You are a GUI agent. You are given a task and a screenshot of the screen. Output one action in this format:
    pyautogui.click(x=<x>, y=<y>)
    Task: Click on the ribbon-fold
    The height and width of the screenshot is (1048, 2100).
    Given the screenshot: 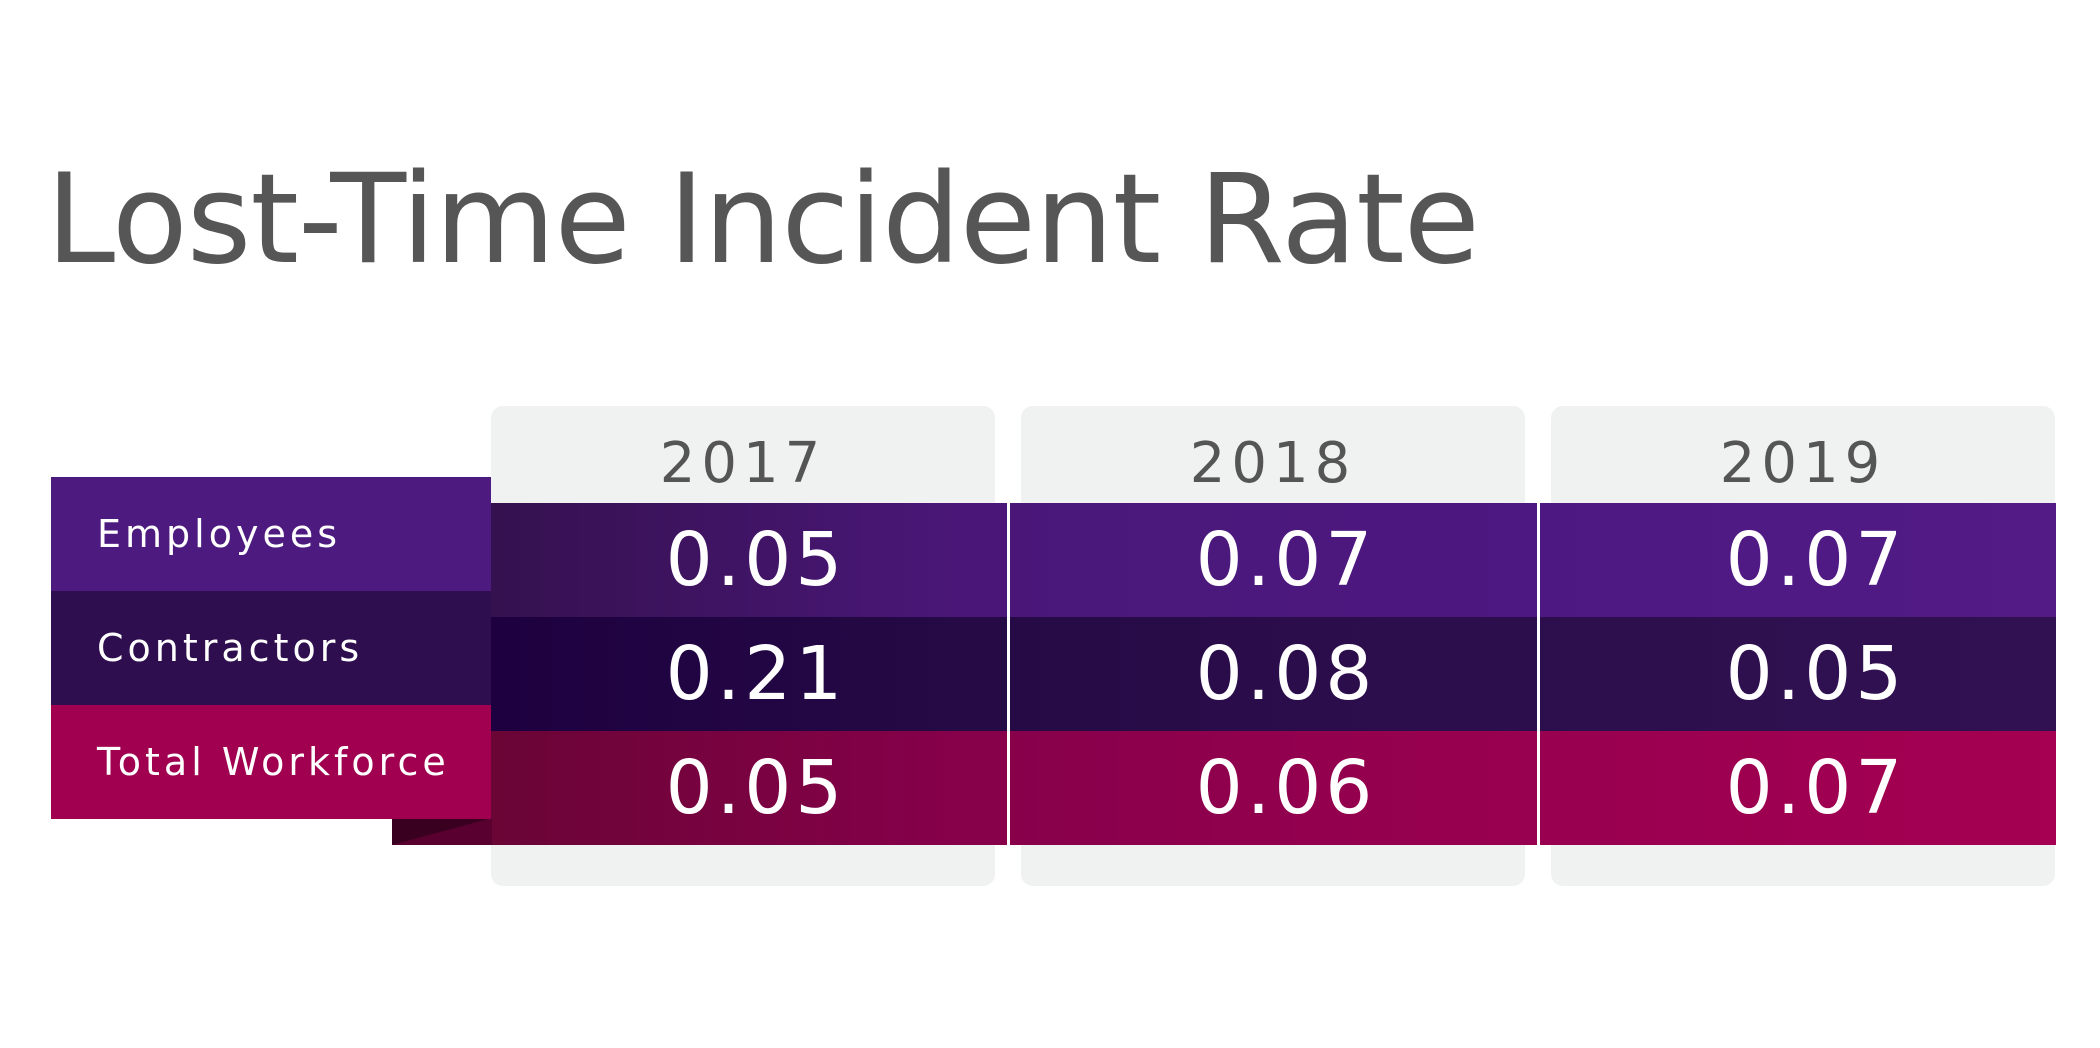 What is the action you would take?
    pyautogui.click(x=442, y=831)
    